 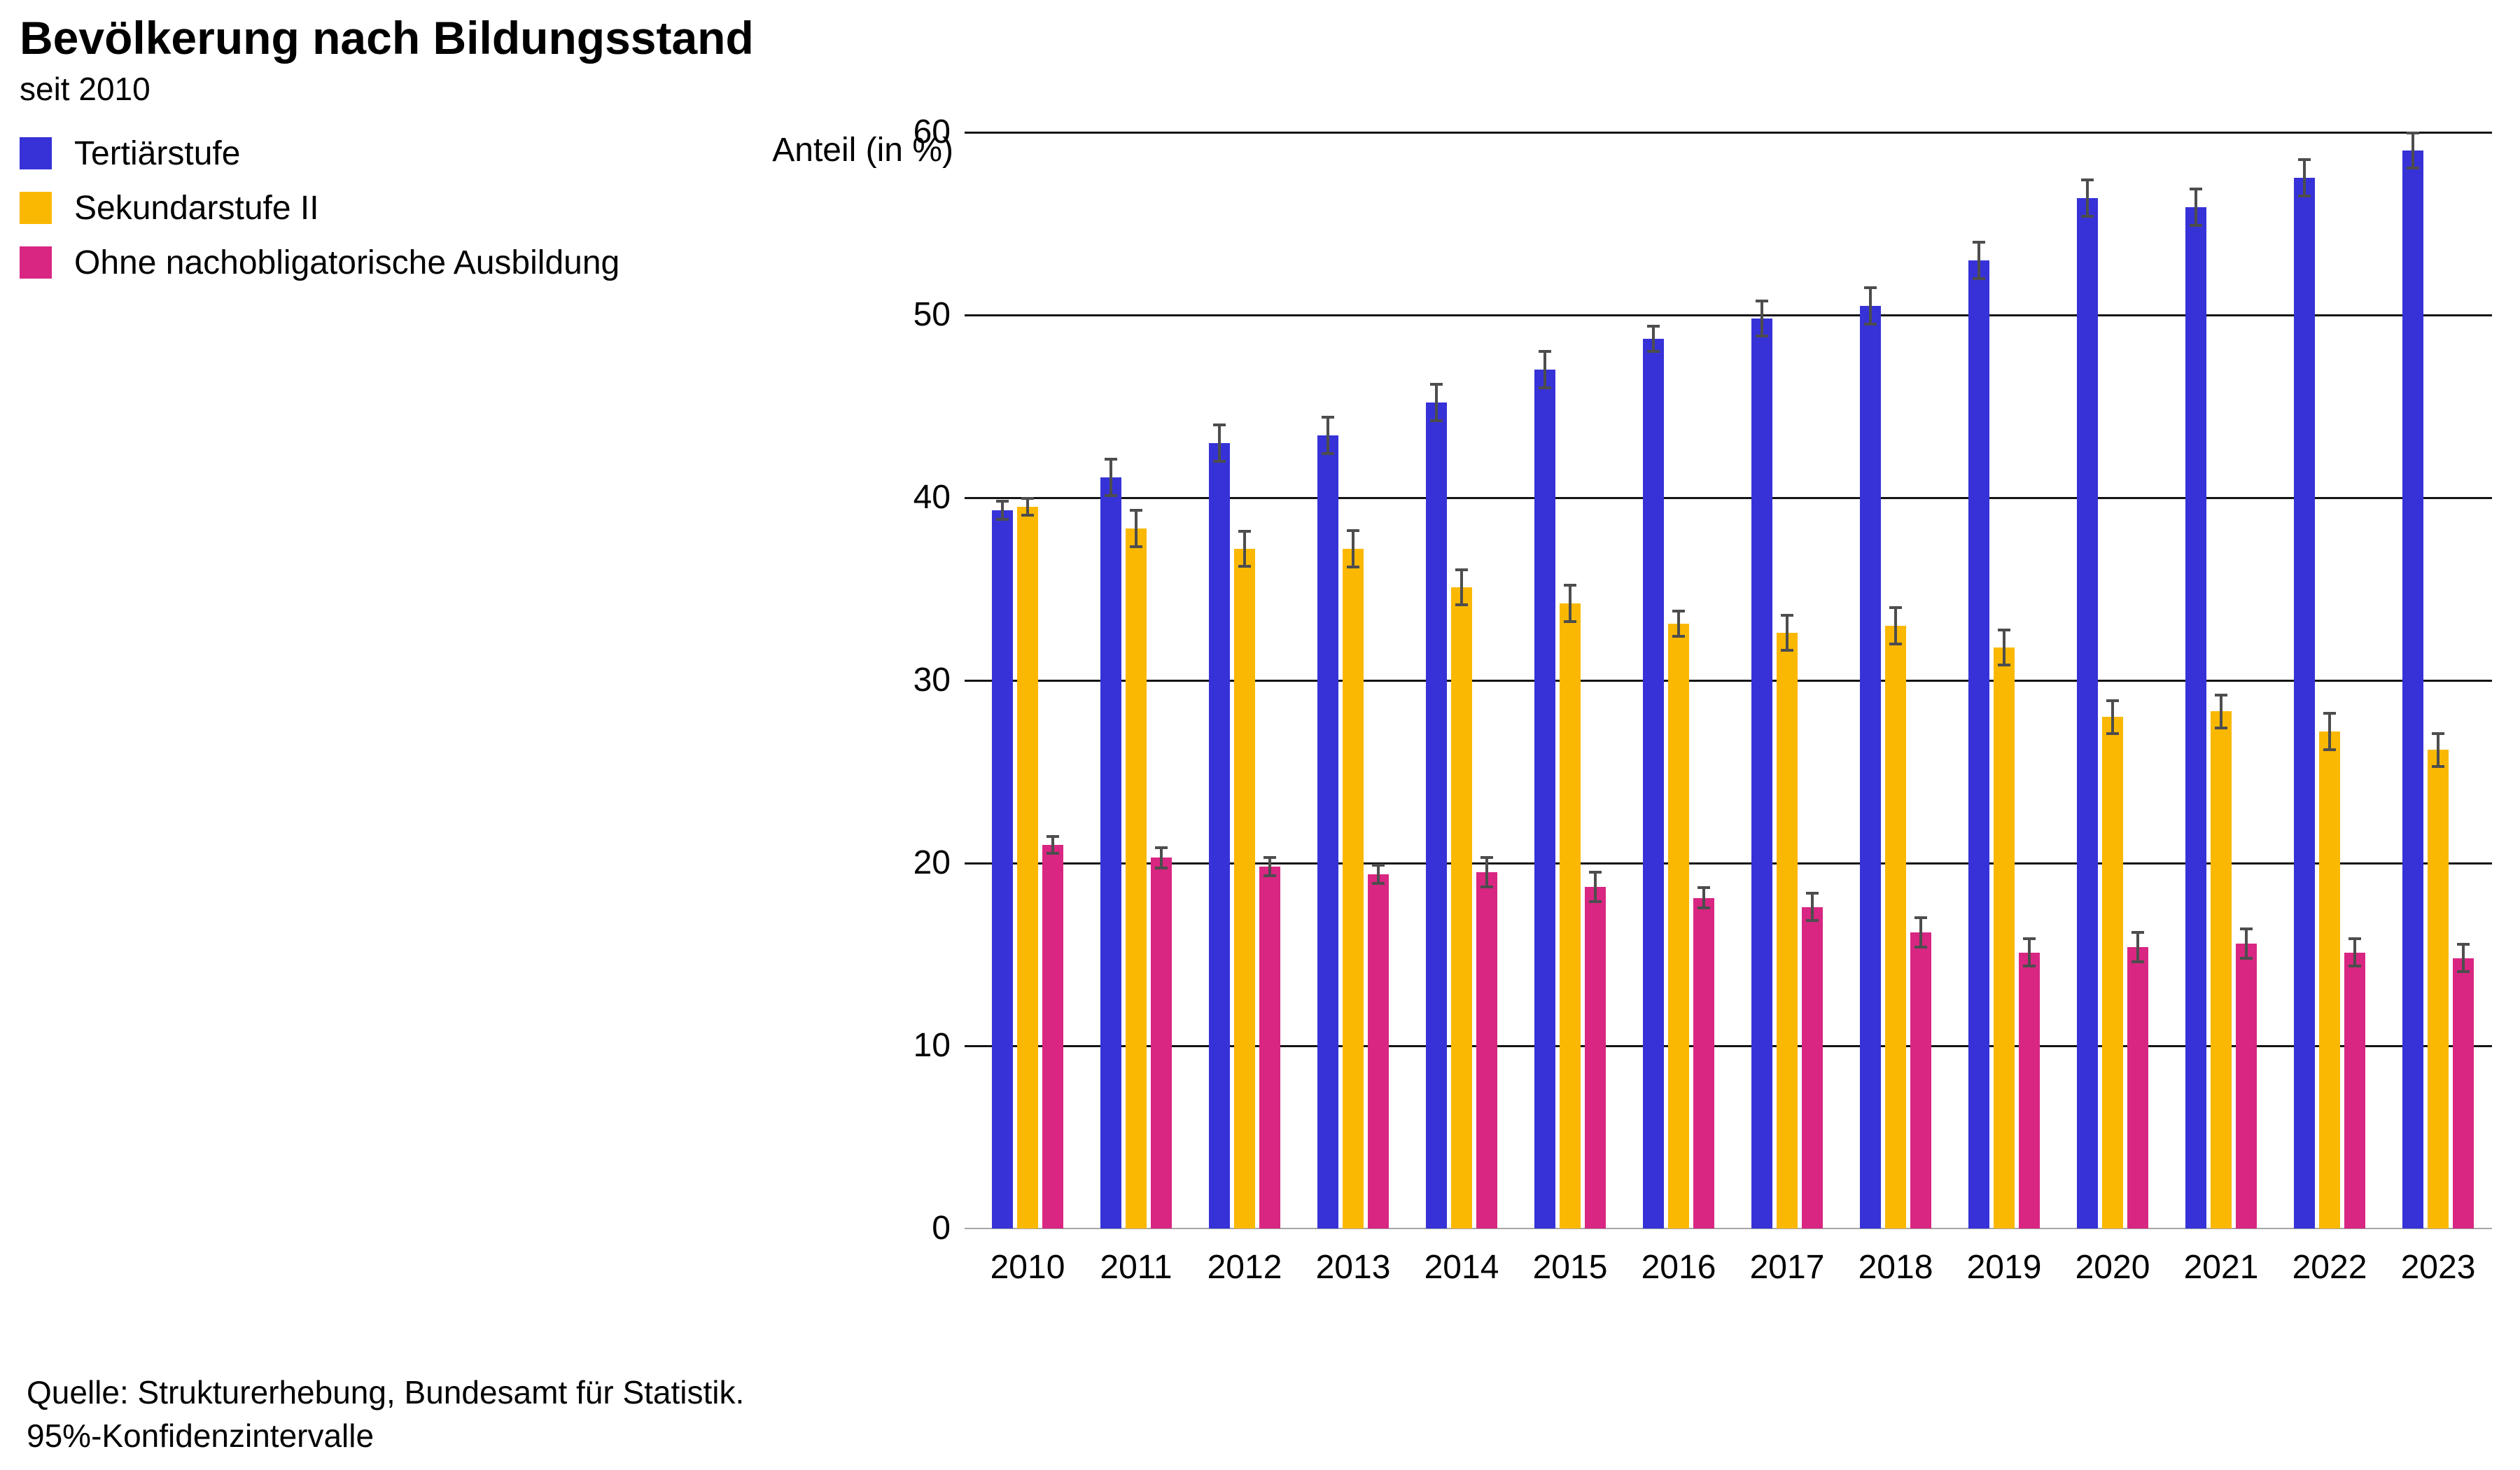 What do you see at coordinates (932, 862) in the screenshot?
I see `y-tick-label-20: 20` at bounding box center [932, 862].